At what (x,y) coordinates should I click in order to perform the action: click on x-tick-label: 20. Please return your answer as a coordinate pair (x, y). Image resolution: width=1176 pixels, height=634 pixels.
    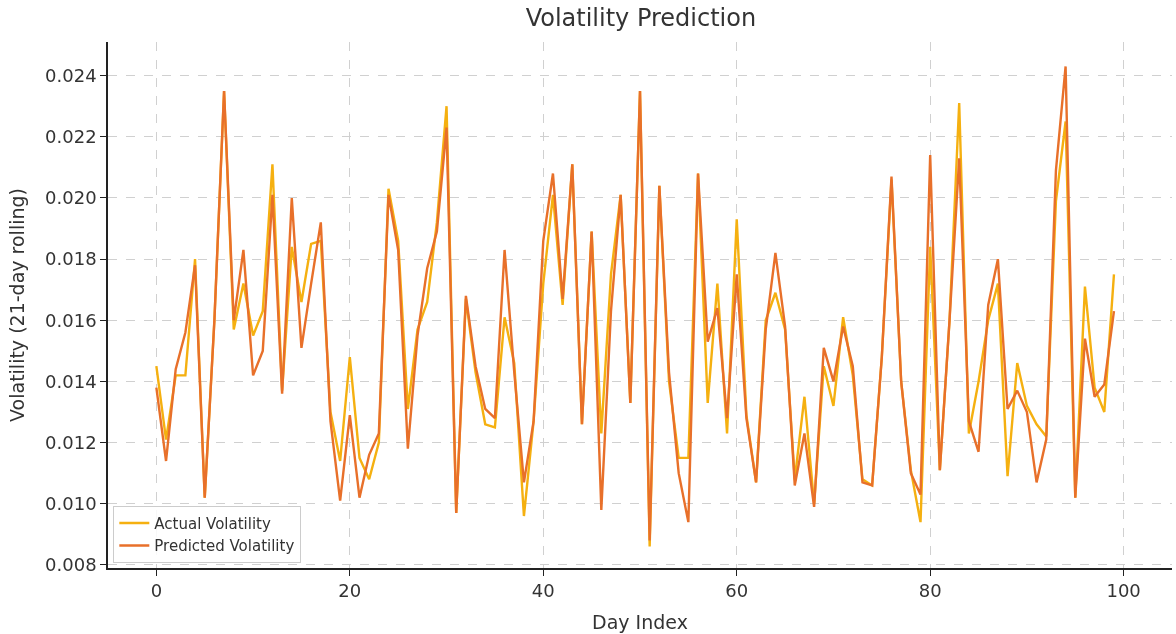
    Looking at the image, I should click on (350, 591).